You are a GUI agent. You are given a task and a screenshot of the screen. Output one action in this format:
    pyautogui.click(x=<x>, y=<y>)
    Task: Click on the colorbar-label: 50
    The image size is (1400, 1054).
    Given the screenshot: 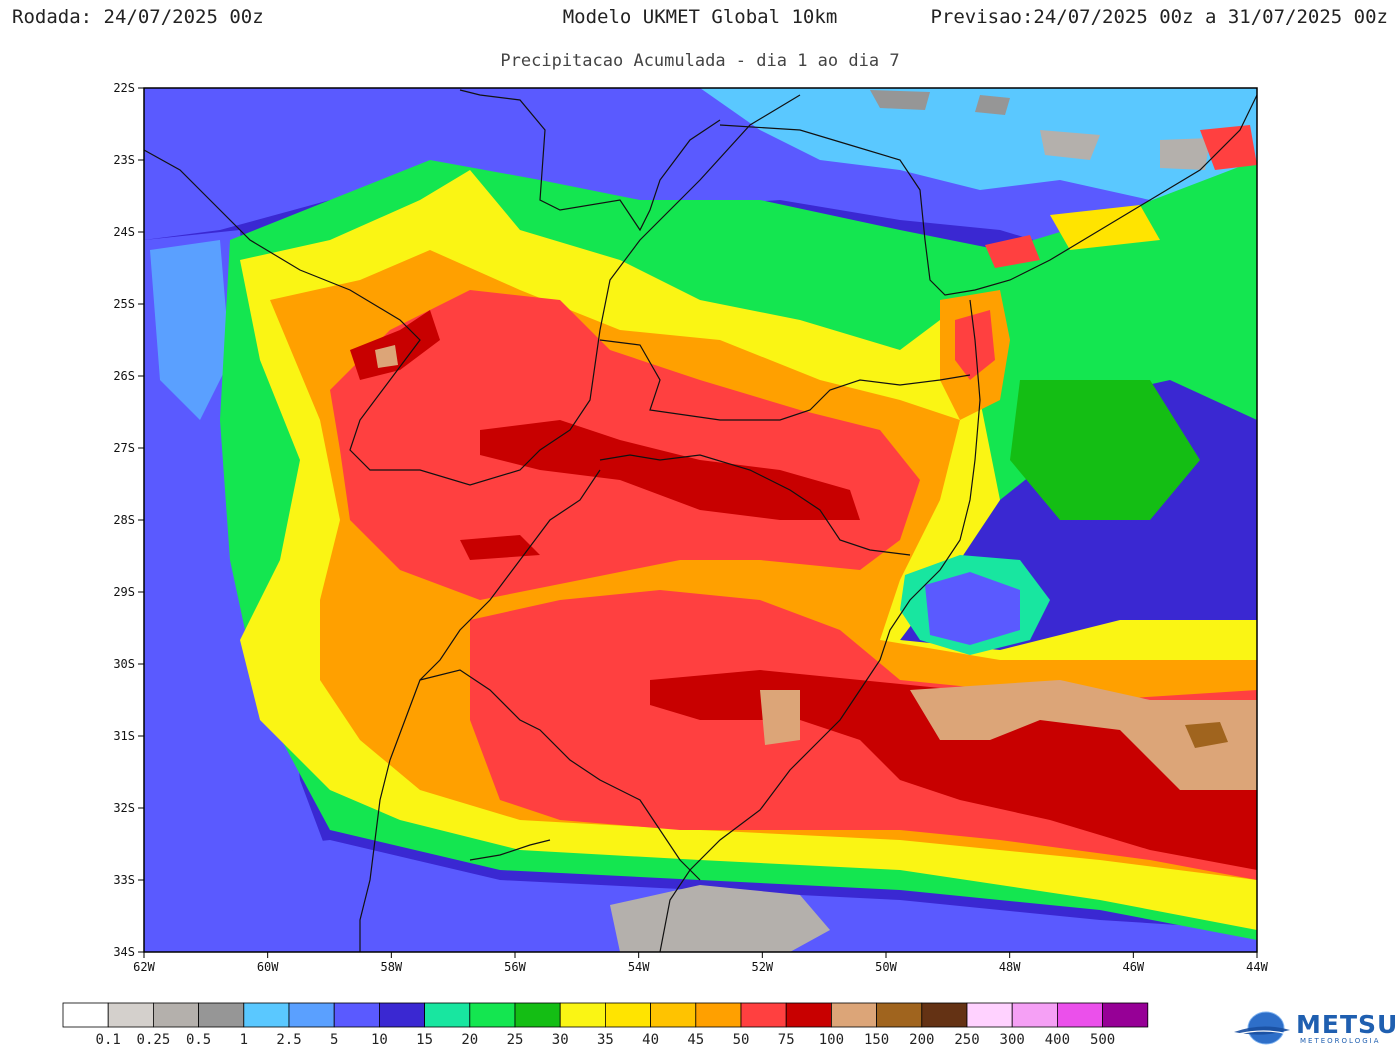 What is the action you would take?
    pyautogui.click(x=741, y=1040)
    